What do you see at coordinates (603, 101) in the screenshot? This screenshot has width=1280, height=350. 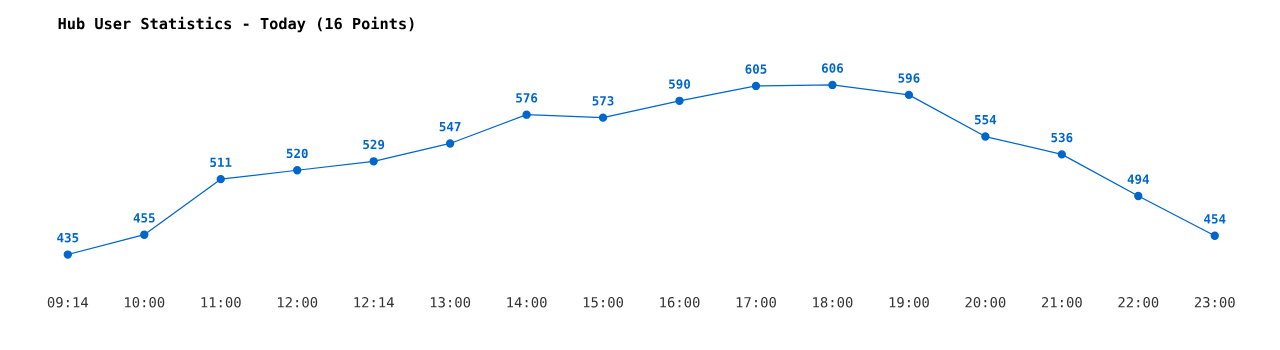 I see `data-label: 573` at bounding box center [603, 101].